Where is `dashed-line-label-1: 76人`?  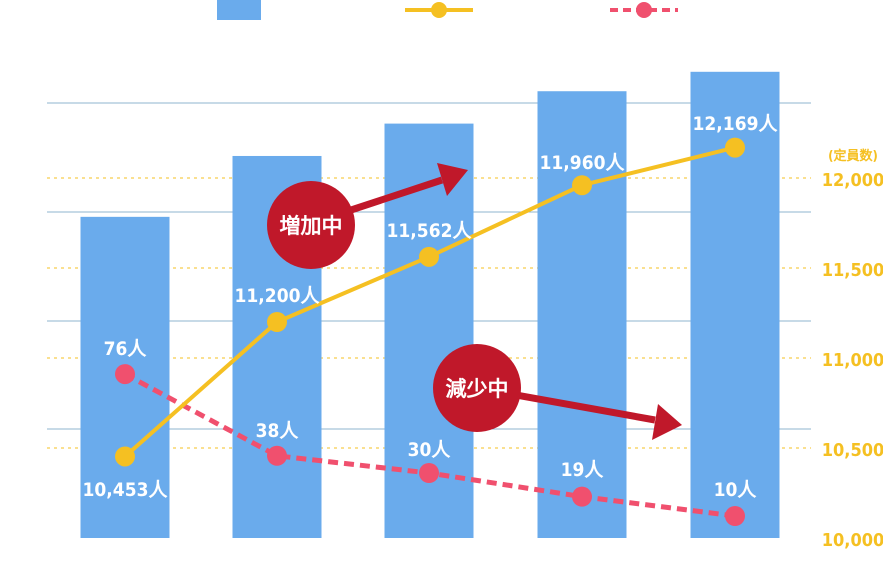
dashed-line-label-1: 76人 is located at coordinates (126, 349).